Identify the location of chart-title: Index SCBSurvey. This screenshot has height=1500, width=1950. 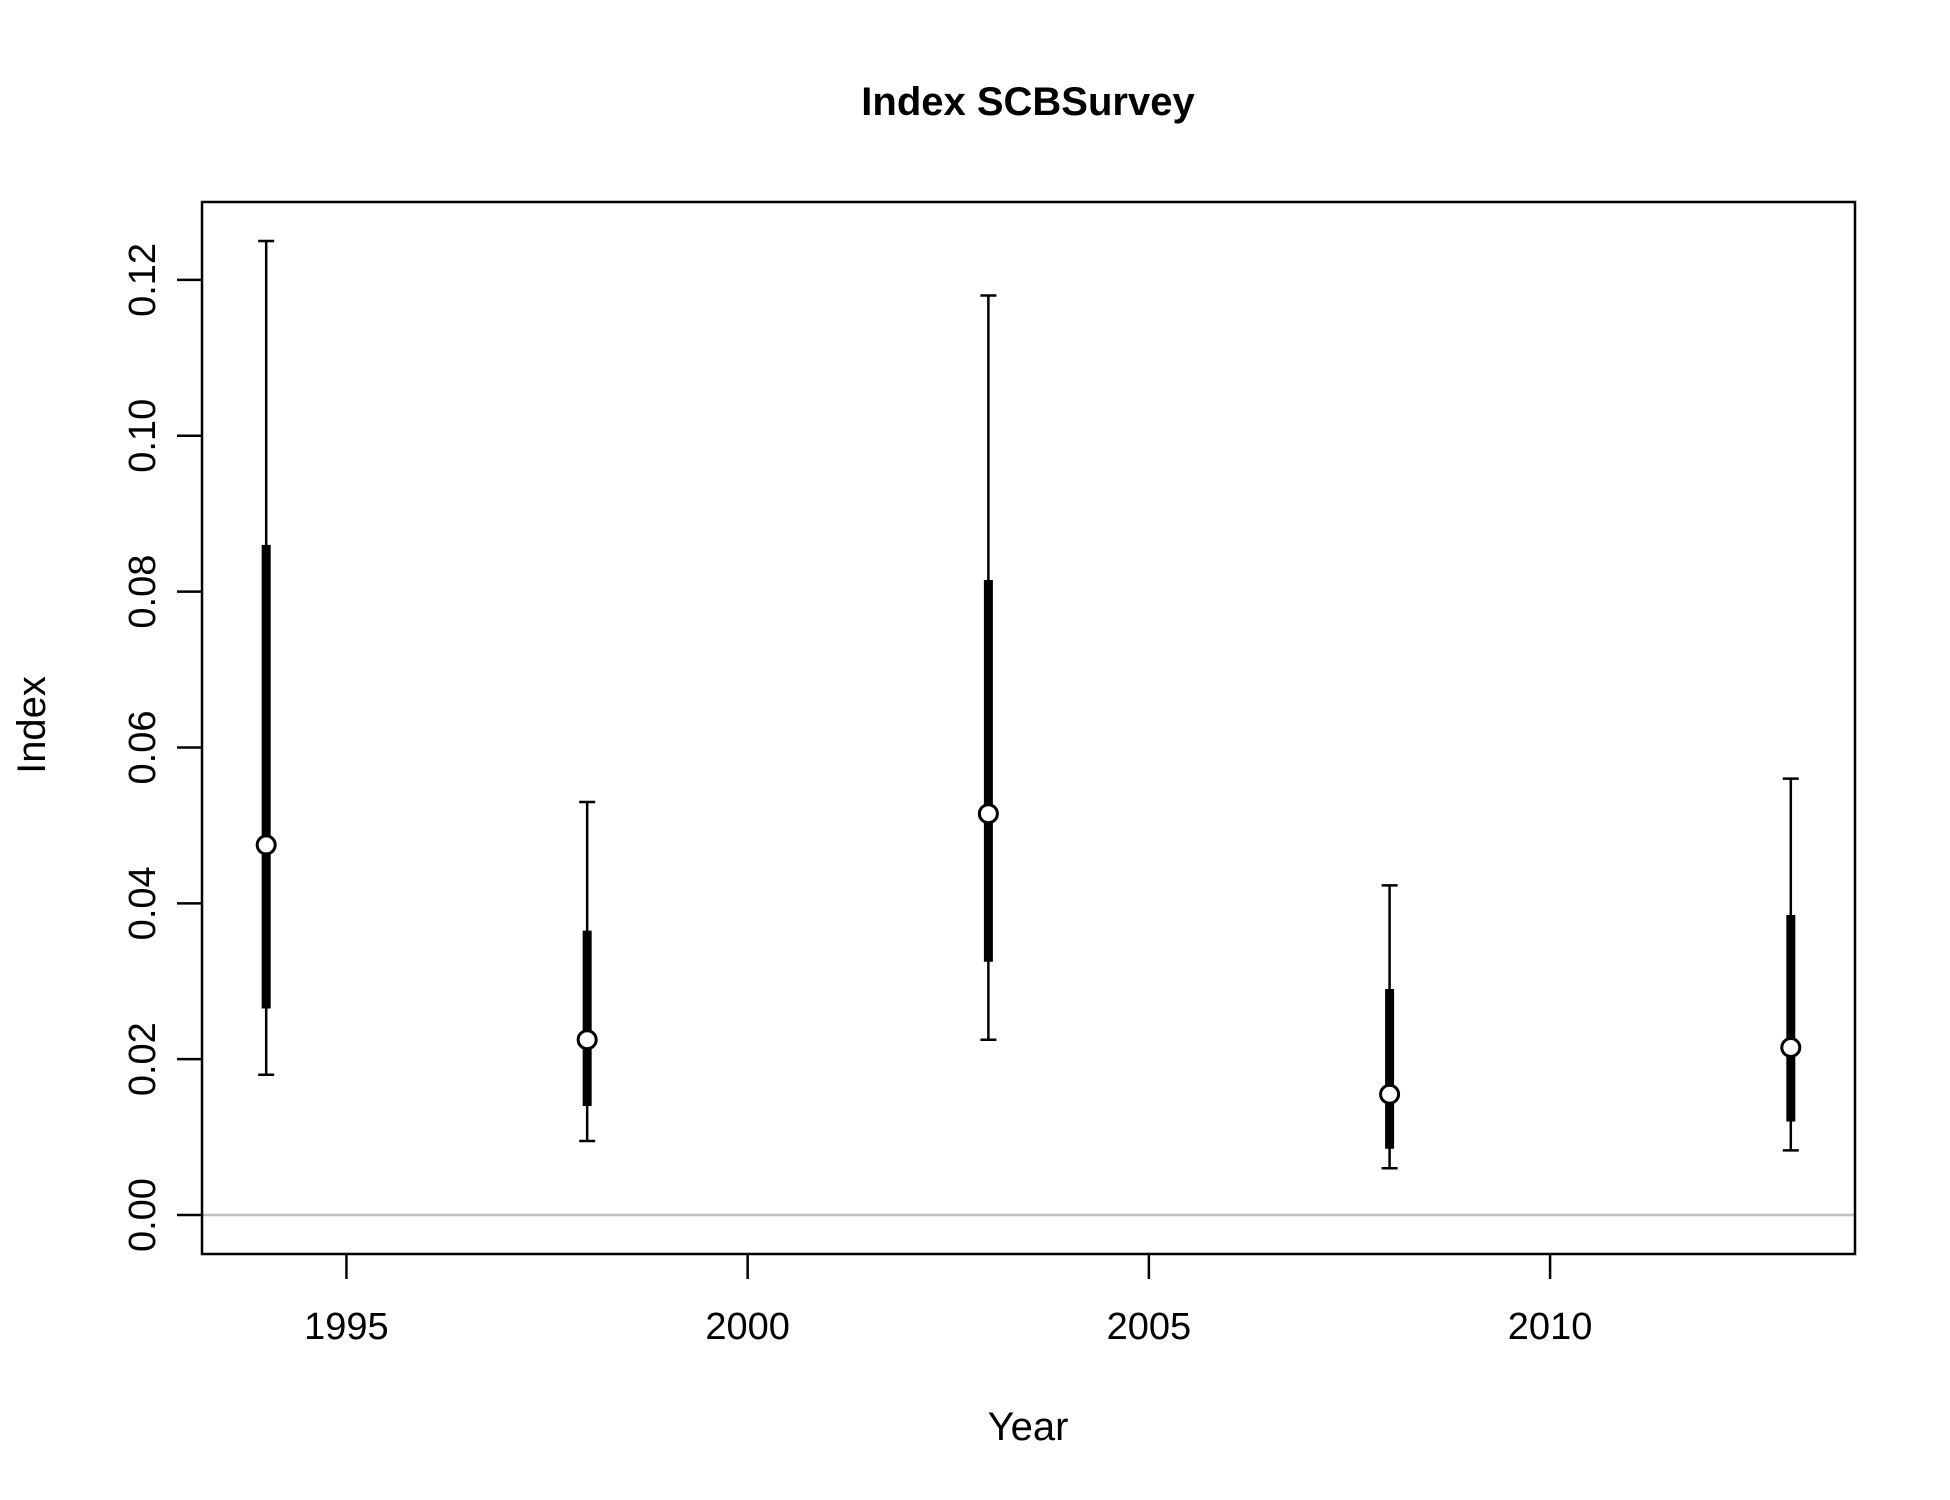
(1028, 102).